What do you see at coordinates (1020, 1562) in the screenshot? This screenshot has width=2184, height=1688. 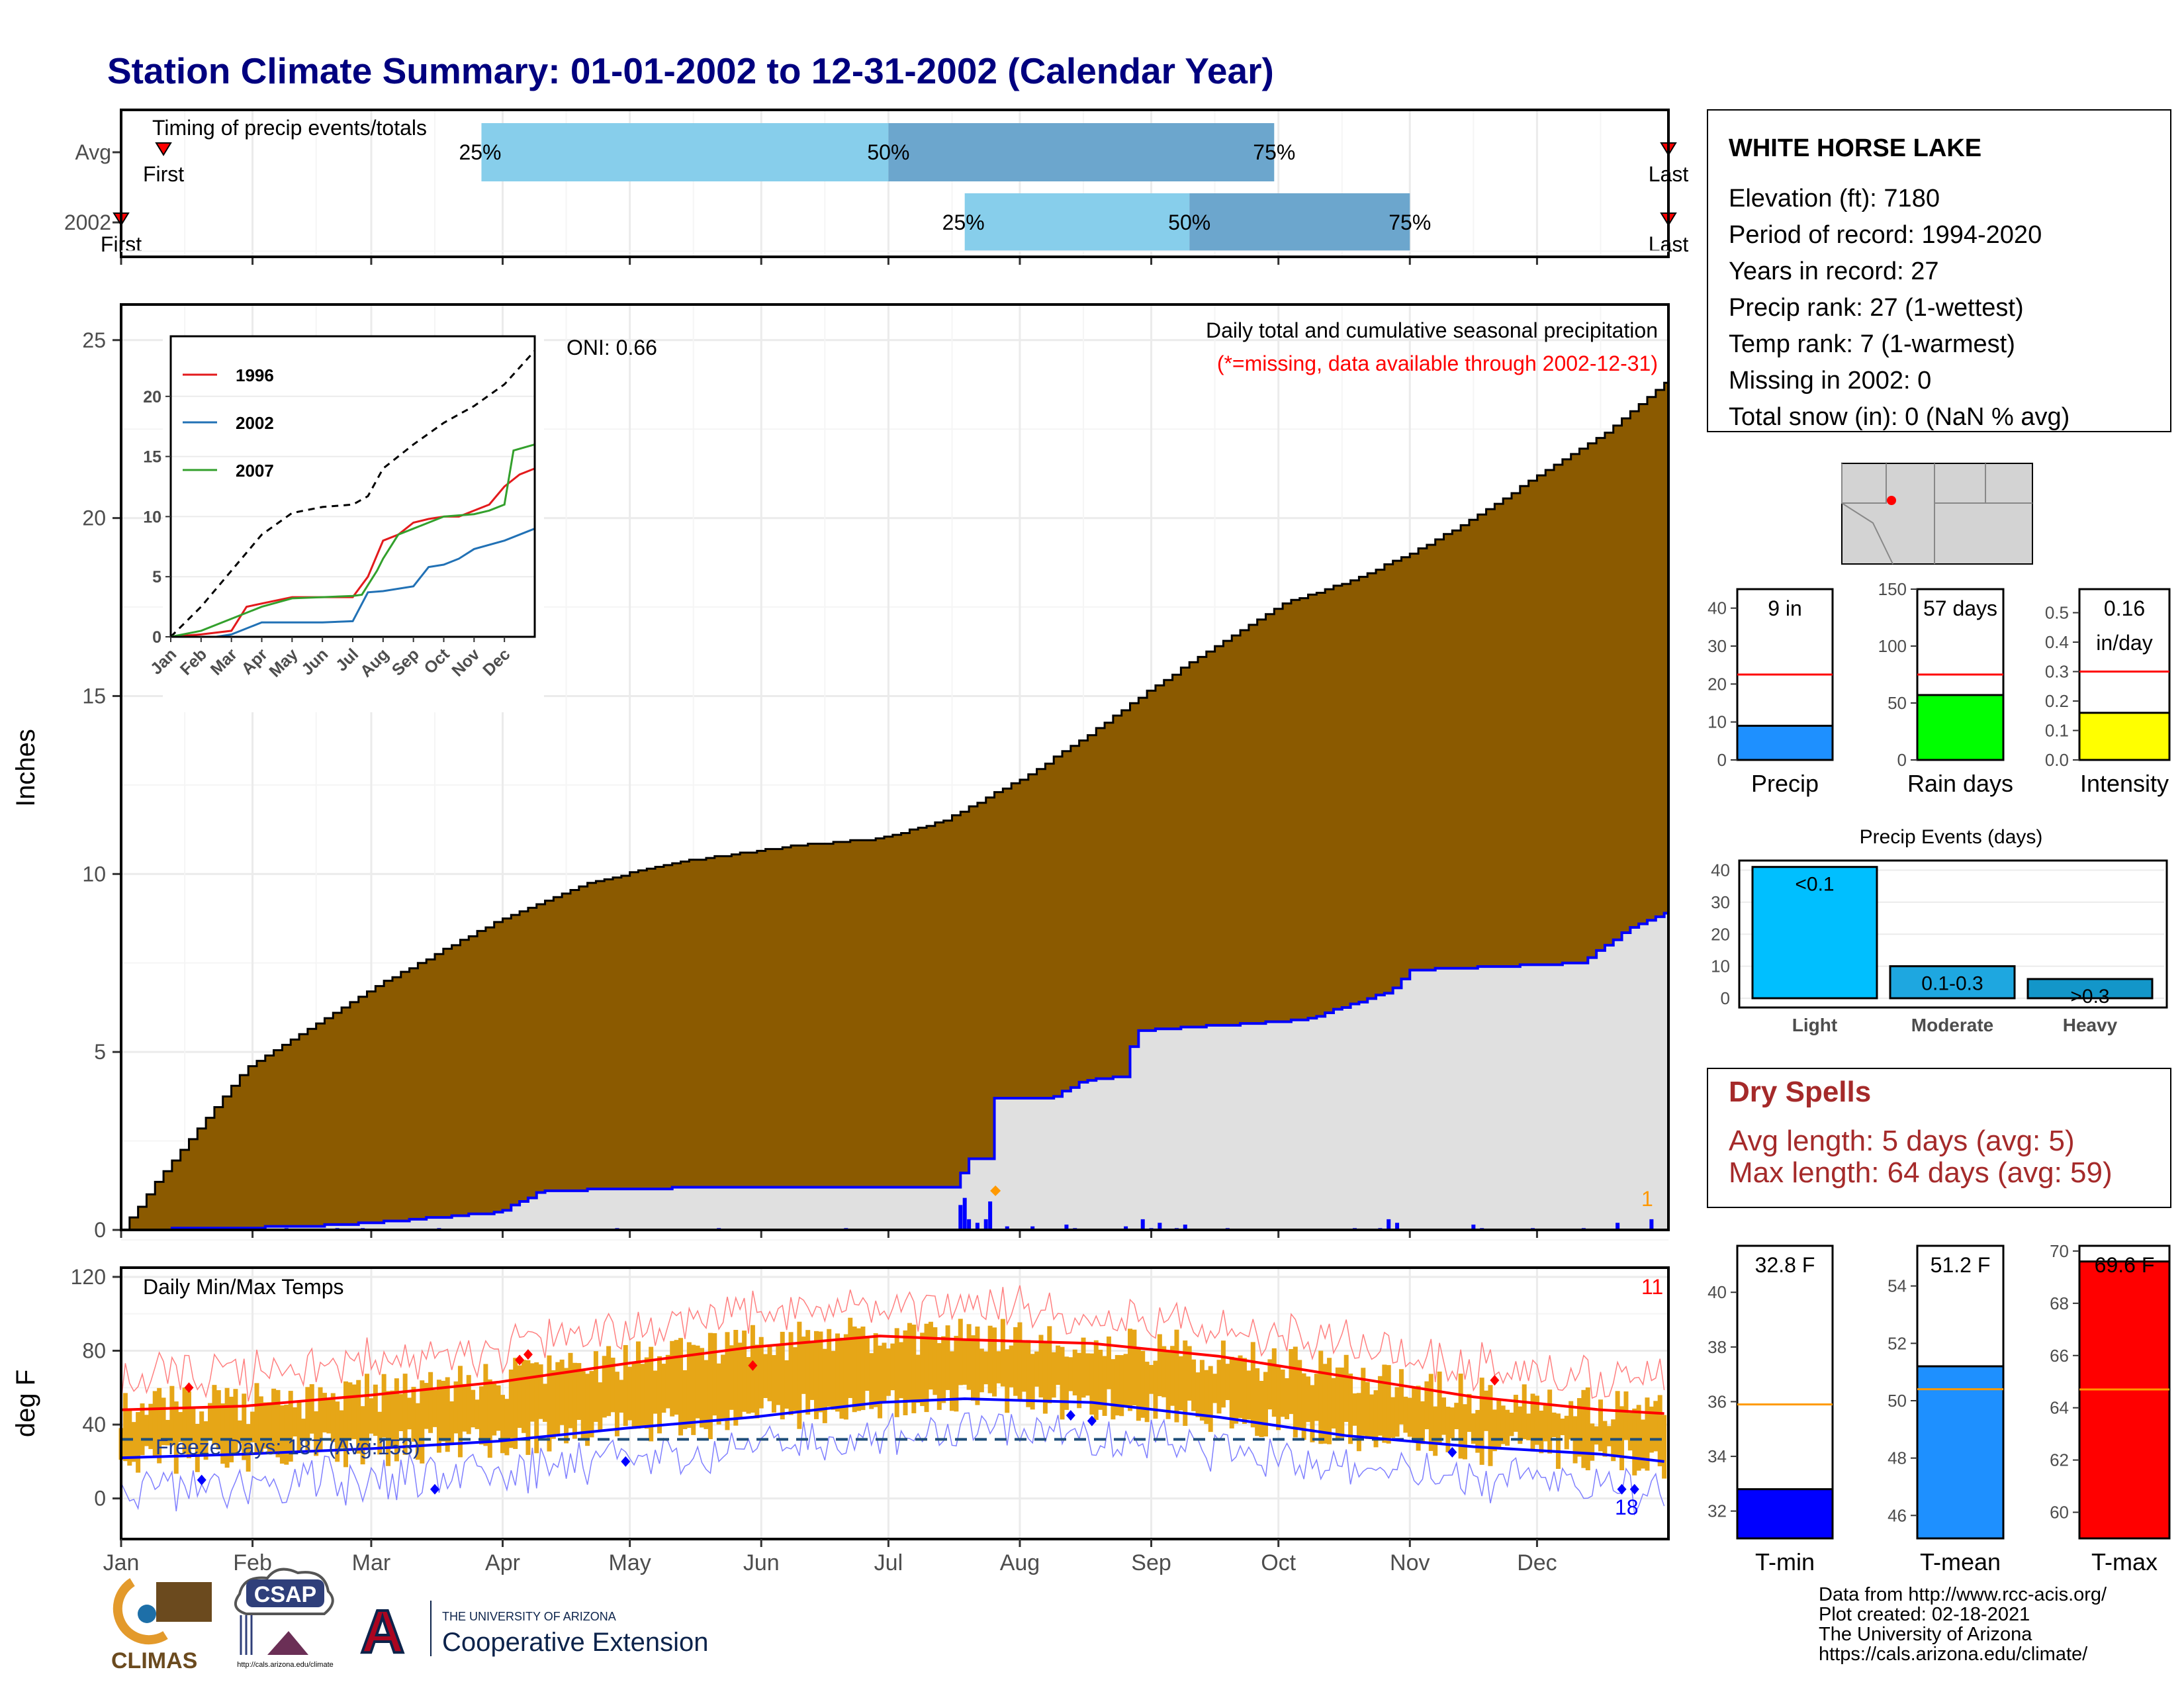 I see `month-label: Aug` at bounding box center [1020, 1562].